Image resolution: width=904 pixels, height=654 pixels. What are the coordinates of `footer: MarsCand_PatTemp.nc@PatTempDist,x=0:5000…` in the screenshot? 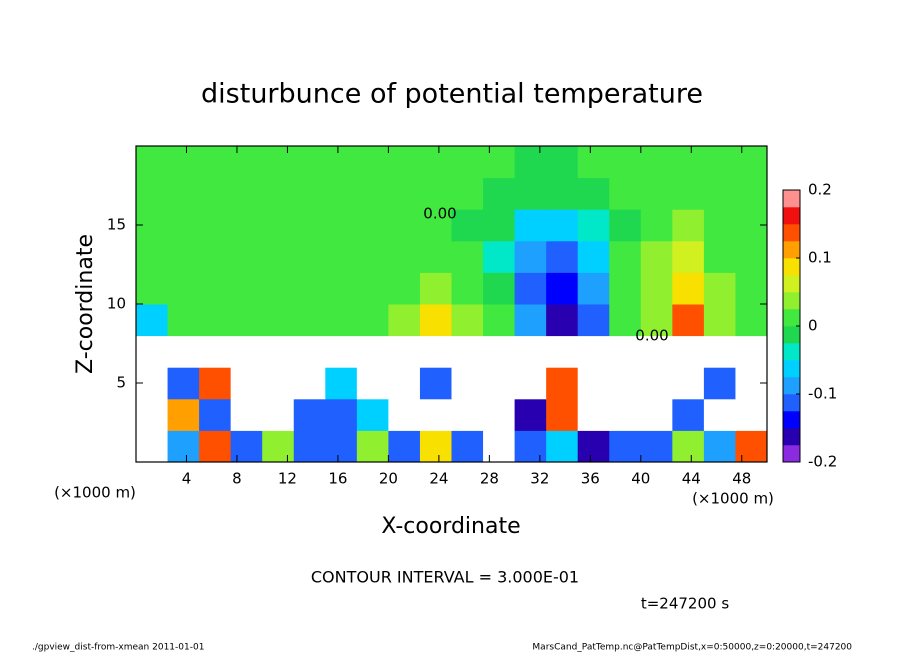 It's located at (692, 648).